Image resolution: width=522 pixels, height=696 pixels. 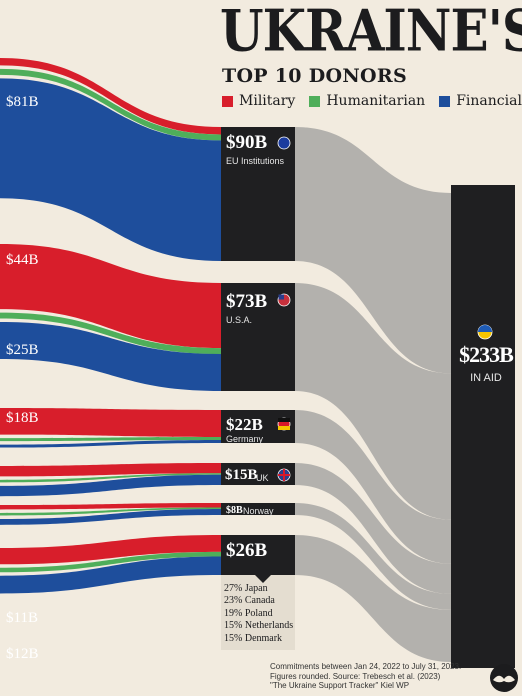 I want to click on logo-icon, so click(x=504, y=678).